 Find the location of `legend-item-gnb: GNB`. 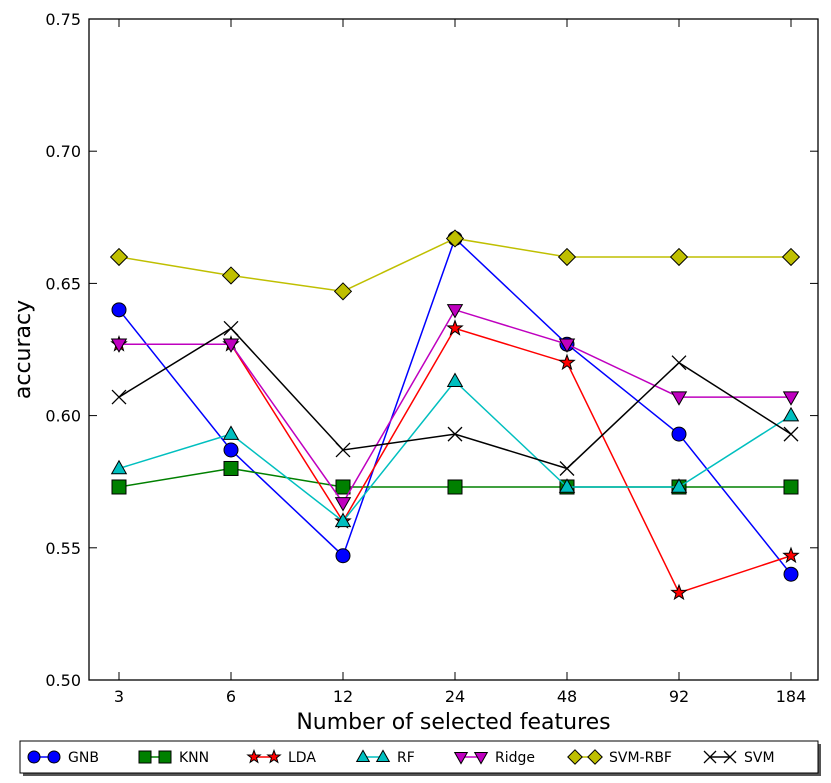

legend-item-gnb: GNB is located at coordinates (63, 758).